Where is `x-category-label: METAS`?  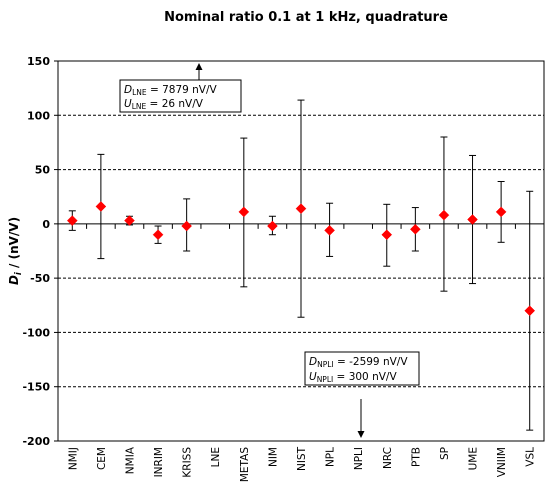 x-category-label: METAS is located at coordinates (245, 464).